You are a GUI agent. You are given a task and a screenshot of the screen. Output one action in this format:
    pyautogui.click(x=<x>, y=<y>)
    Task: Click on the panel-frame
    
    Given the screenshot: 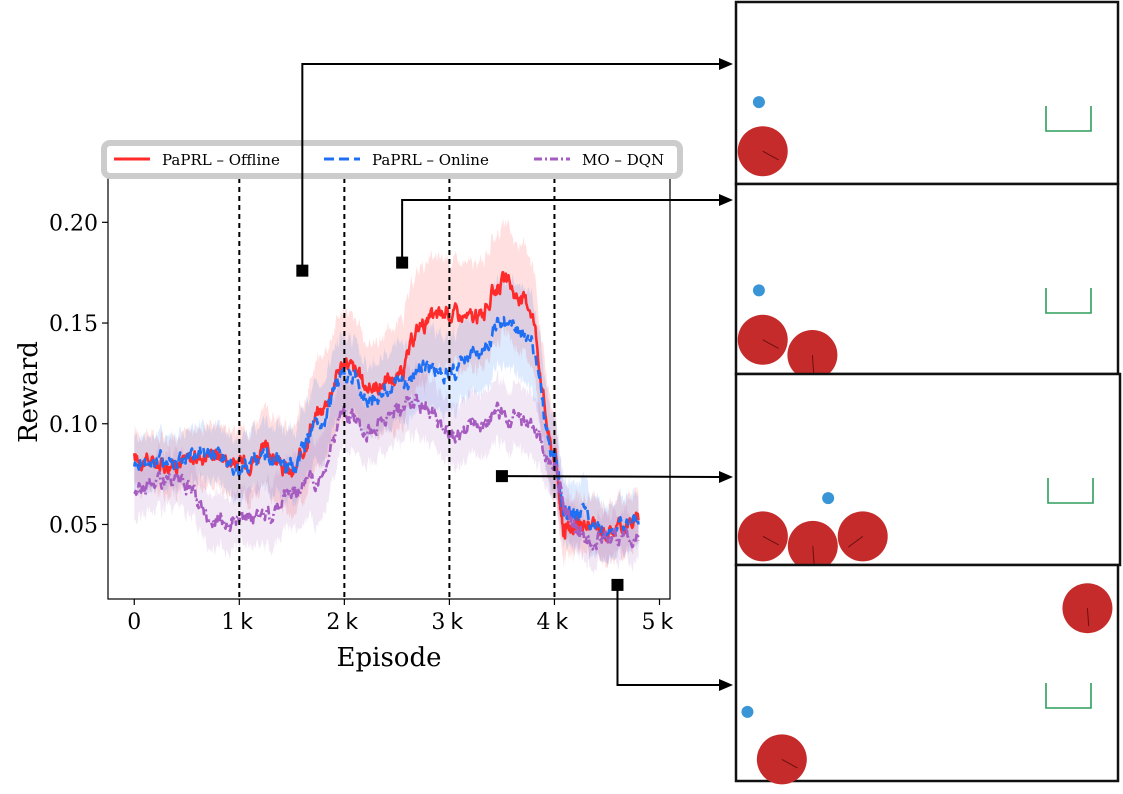 What is the action you would take?
    pyautogui.click(x=927, y=93)
    